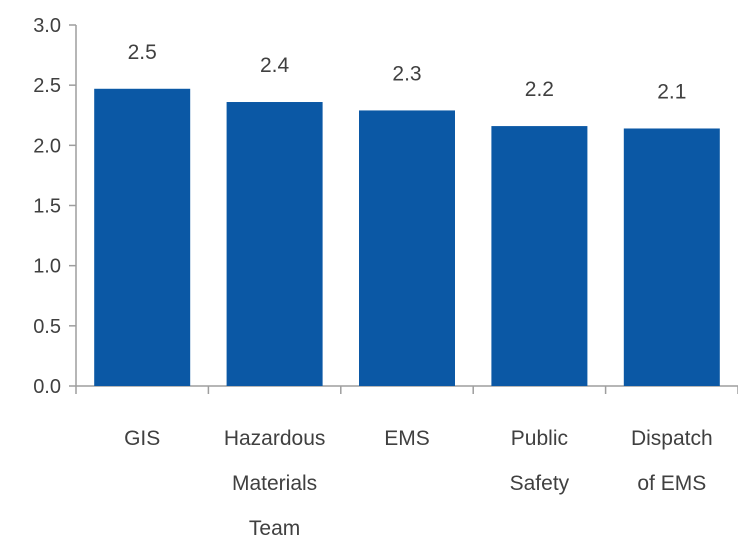 Image resolution: width=738 pixels, height=537 pixels. What do you see at coordinates (47, 26) in the screenshot?
I see `y-tick-label: 3.0` at bounding box center [47, 26].